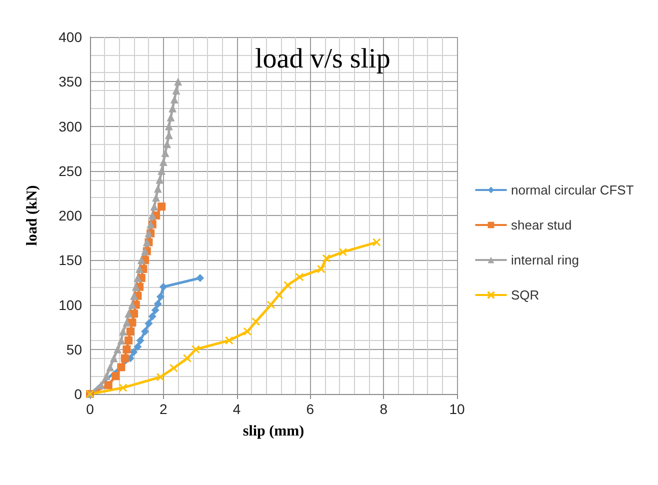 Image resolution: width=658 pixels, height=485 pixels. What do you see at coordinates (90, 409) in the screenshot?
I see `x-tick-label: 0` at bounding box center [90, 409].